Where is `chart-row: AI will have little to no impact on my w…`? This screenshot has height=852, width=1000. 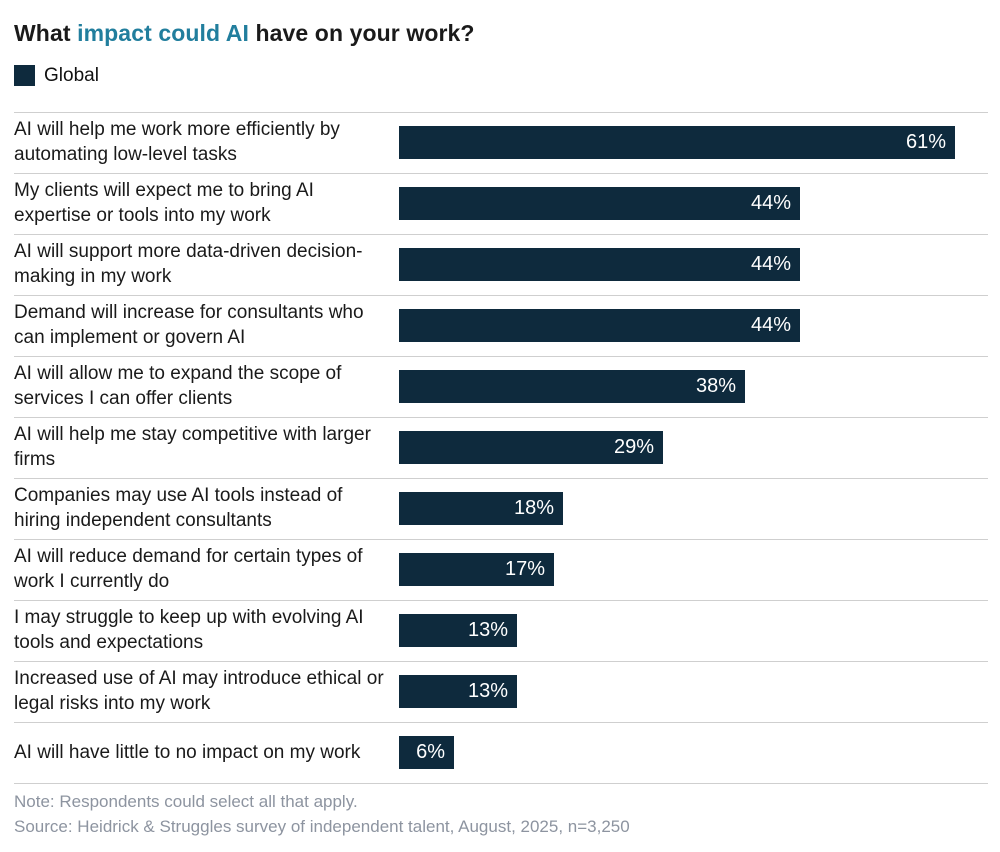 chart-row: AI will have little to no impact on my w… is located at coordinates (501, 753).